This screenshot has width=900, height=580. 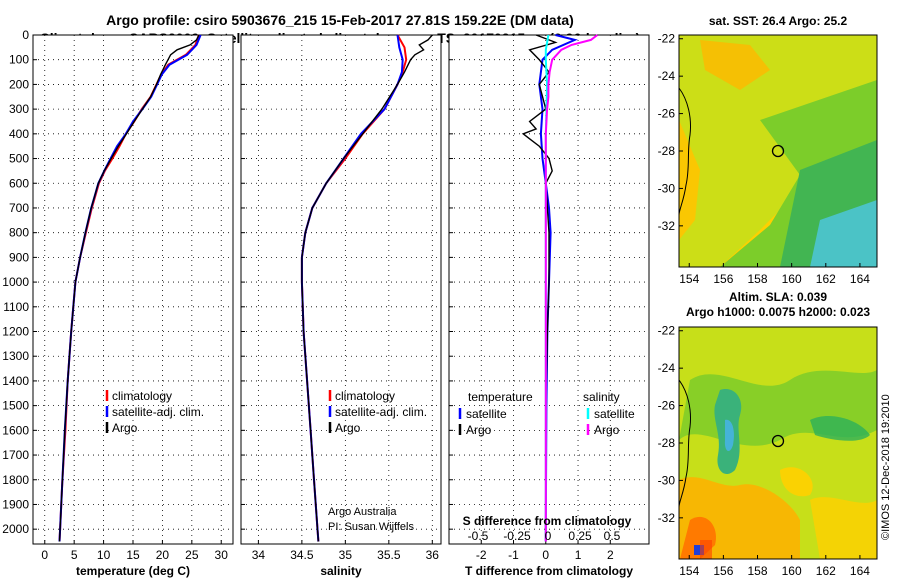 What do you see at coordinates (362, 512) in the screenshot?
I see `annotation-argo-australia: Argo Australia` at bounding box center [362, 512].